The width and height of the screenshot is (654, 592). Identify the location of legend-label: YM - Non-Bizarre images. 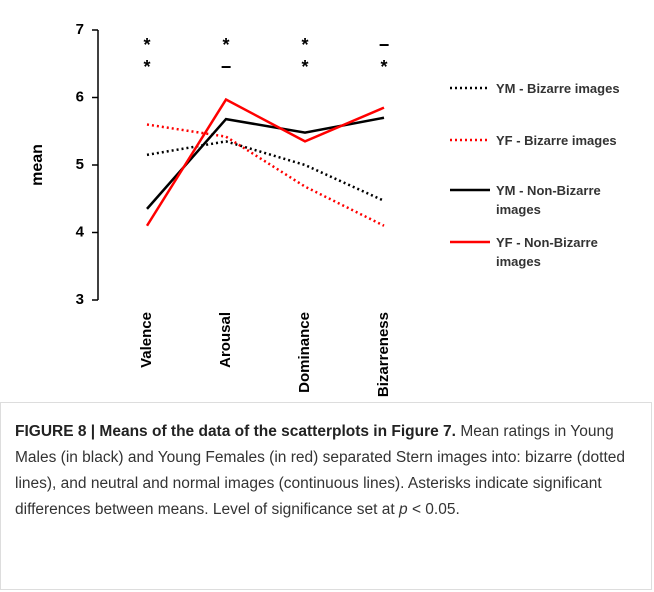
(548, 200).